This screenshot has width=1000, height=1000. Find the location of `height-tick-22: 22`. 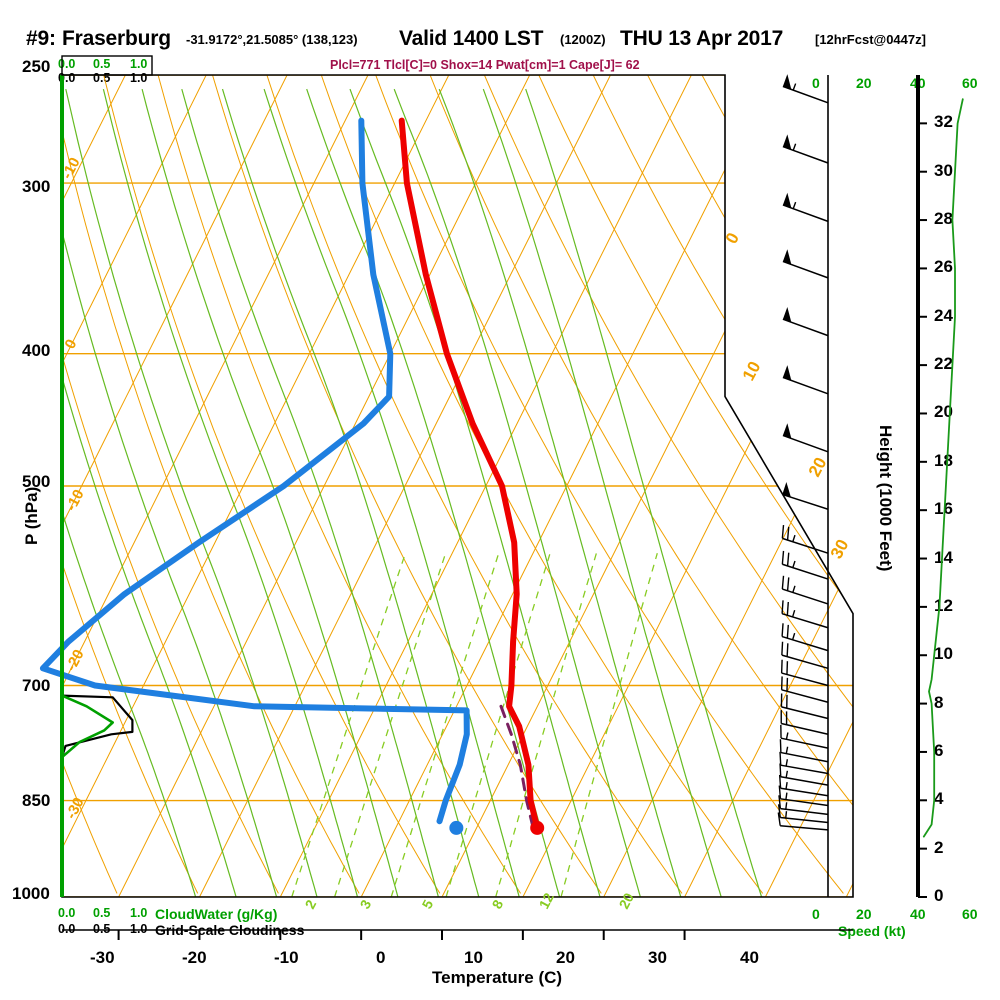

height-tick-22: 22 is located at coordinates (943, 364).